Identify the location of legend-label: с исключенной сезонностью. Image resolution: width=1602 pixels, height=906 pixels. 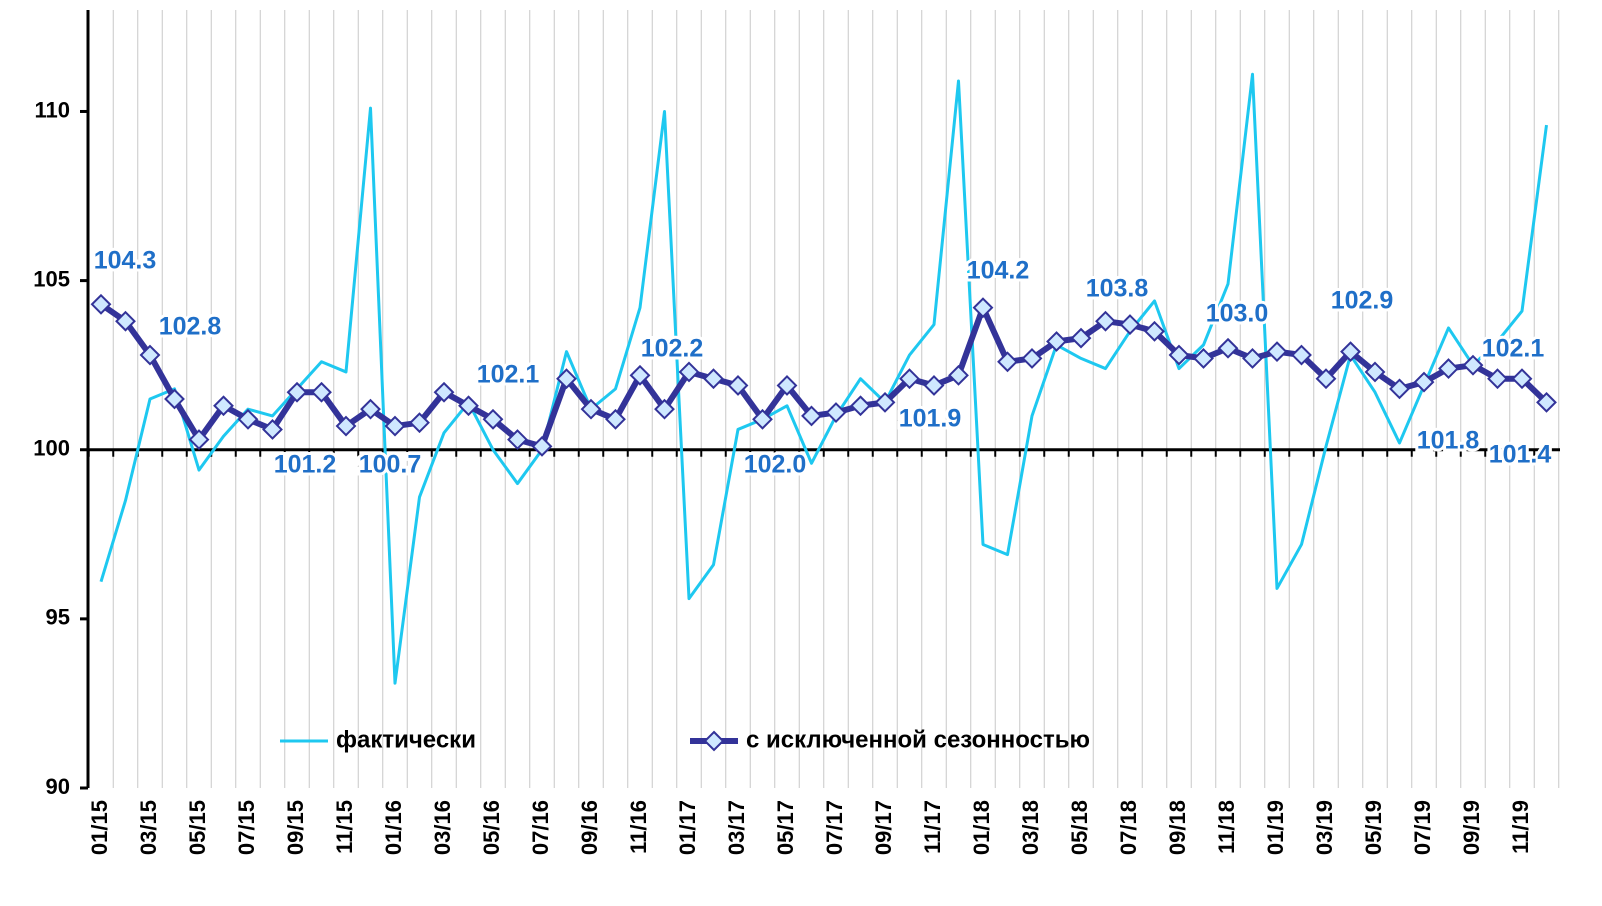
(918, 739).